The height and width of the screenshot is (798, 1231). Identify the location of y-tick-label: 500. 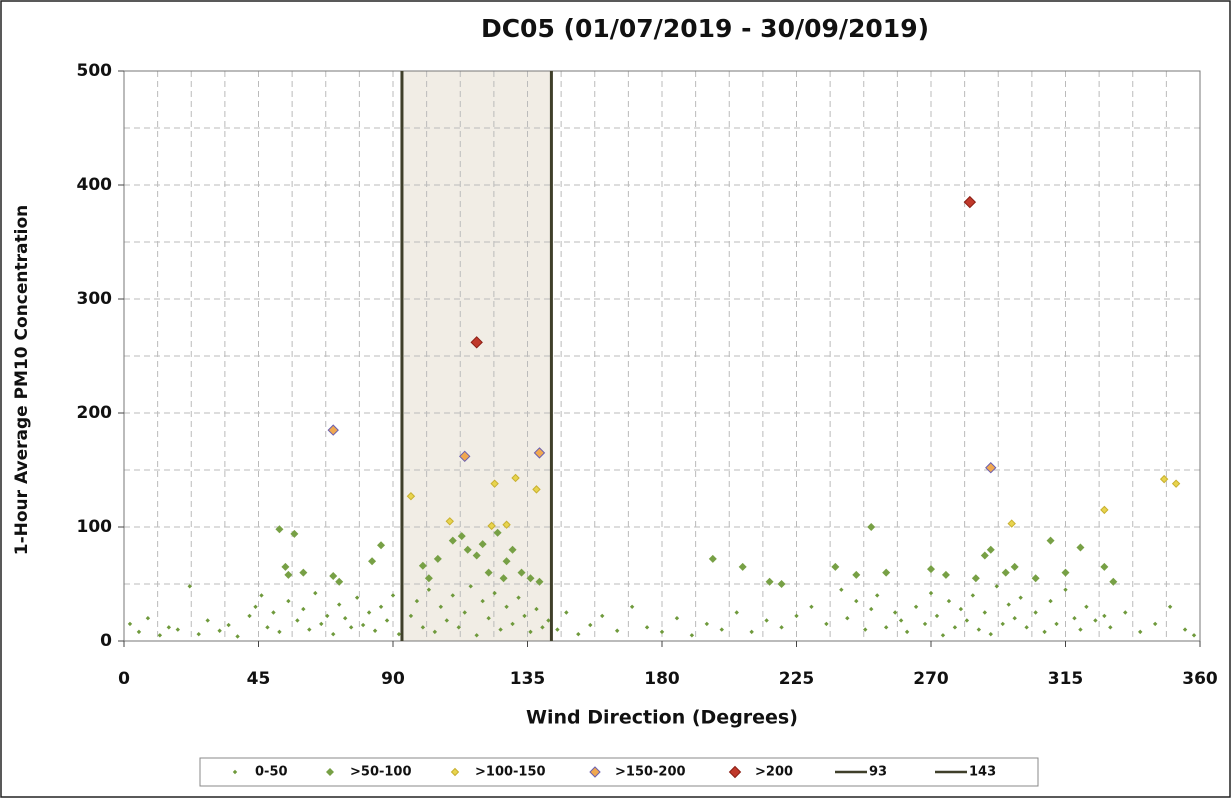
(95, 71).